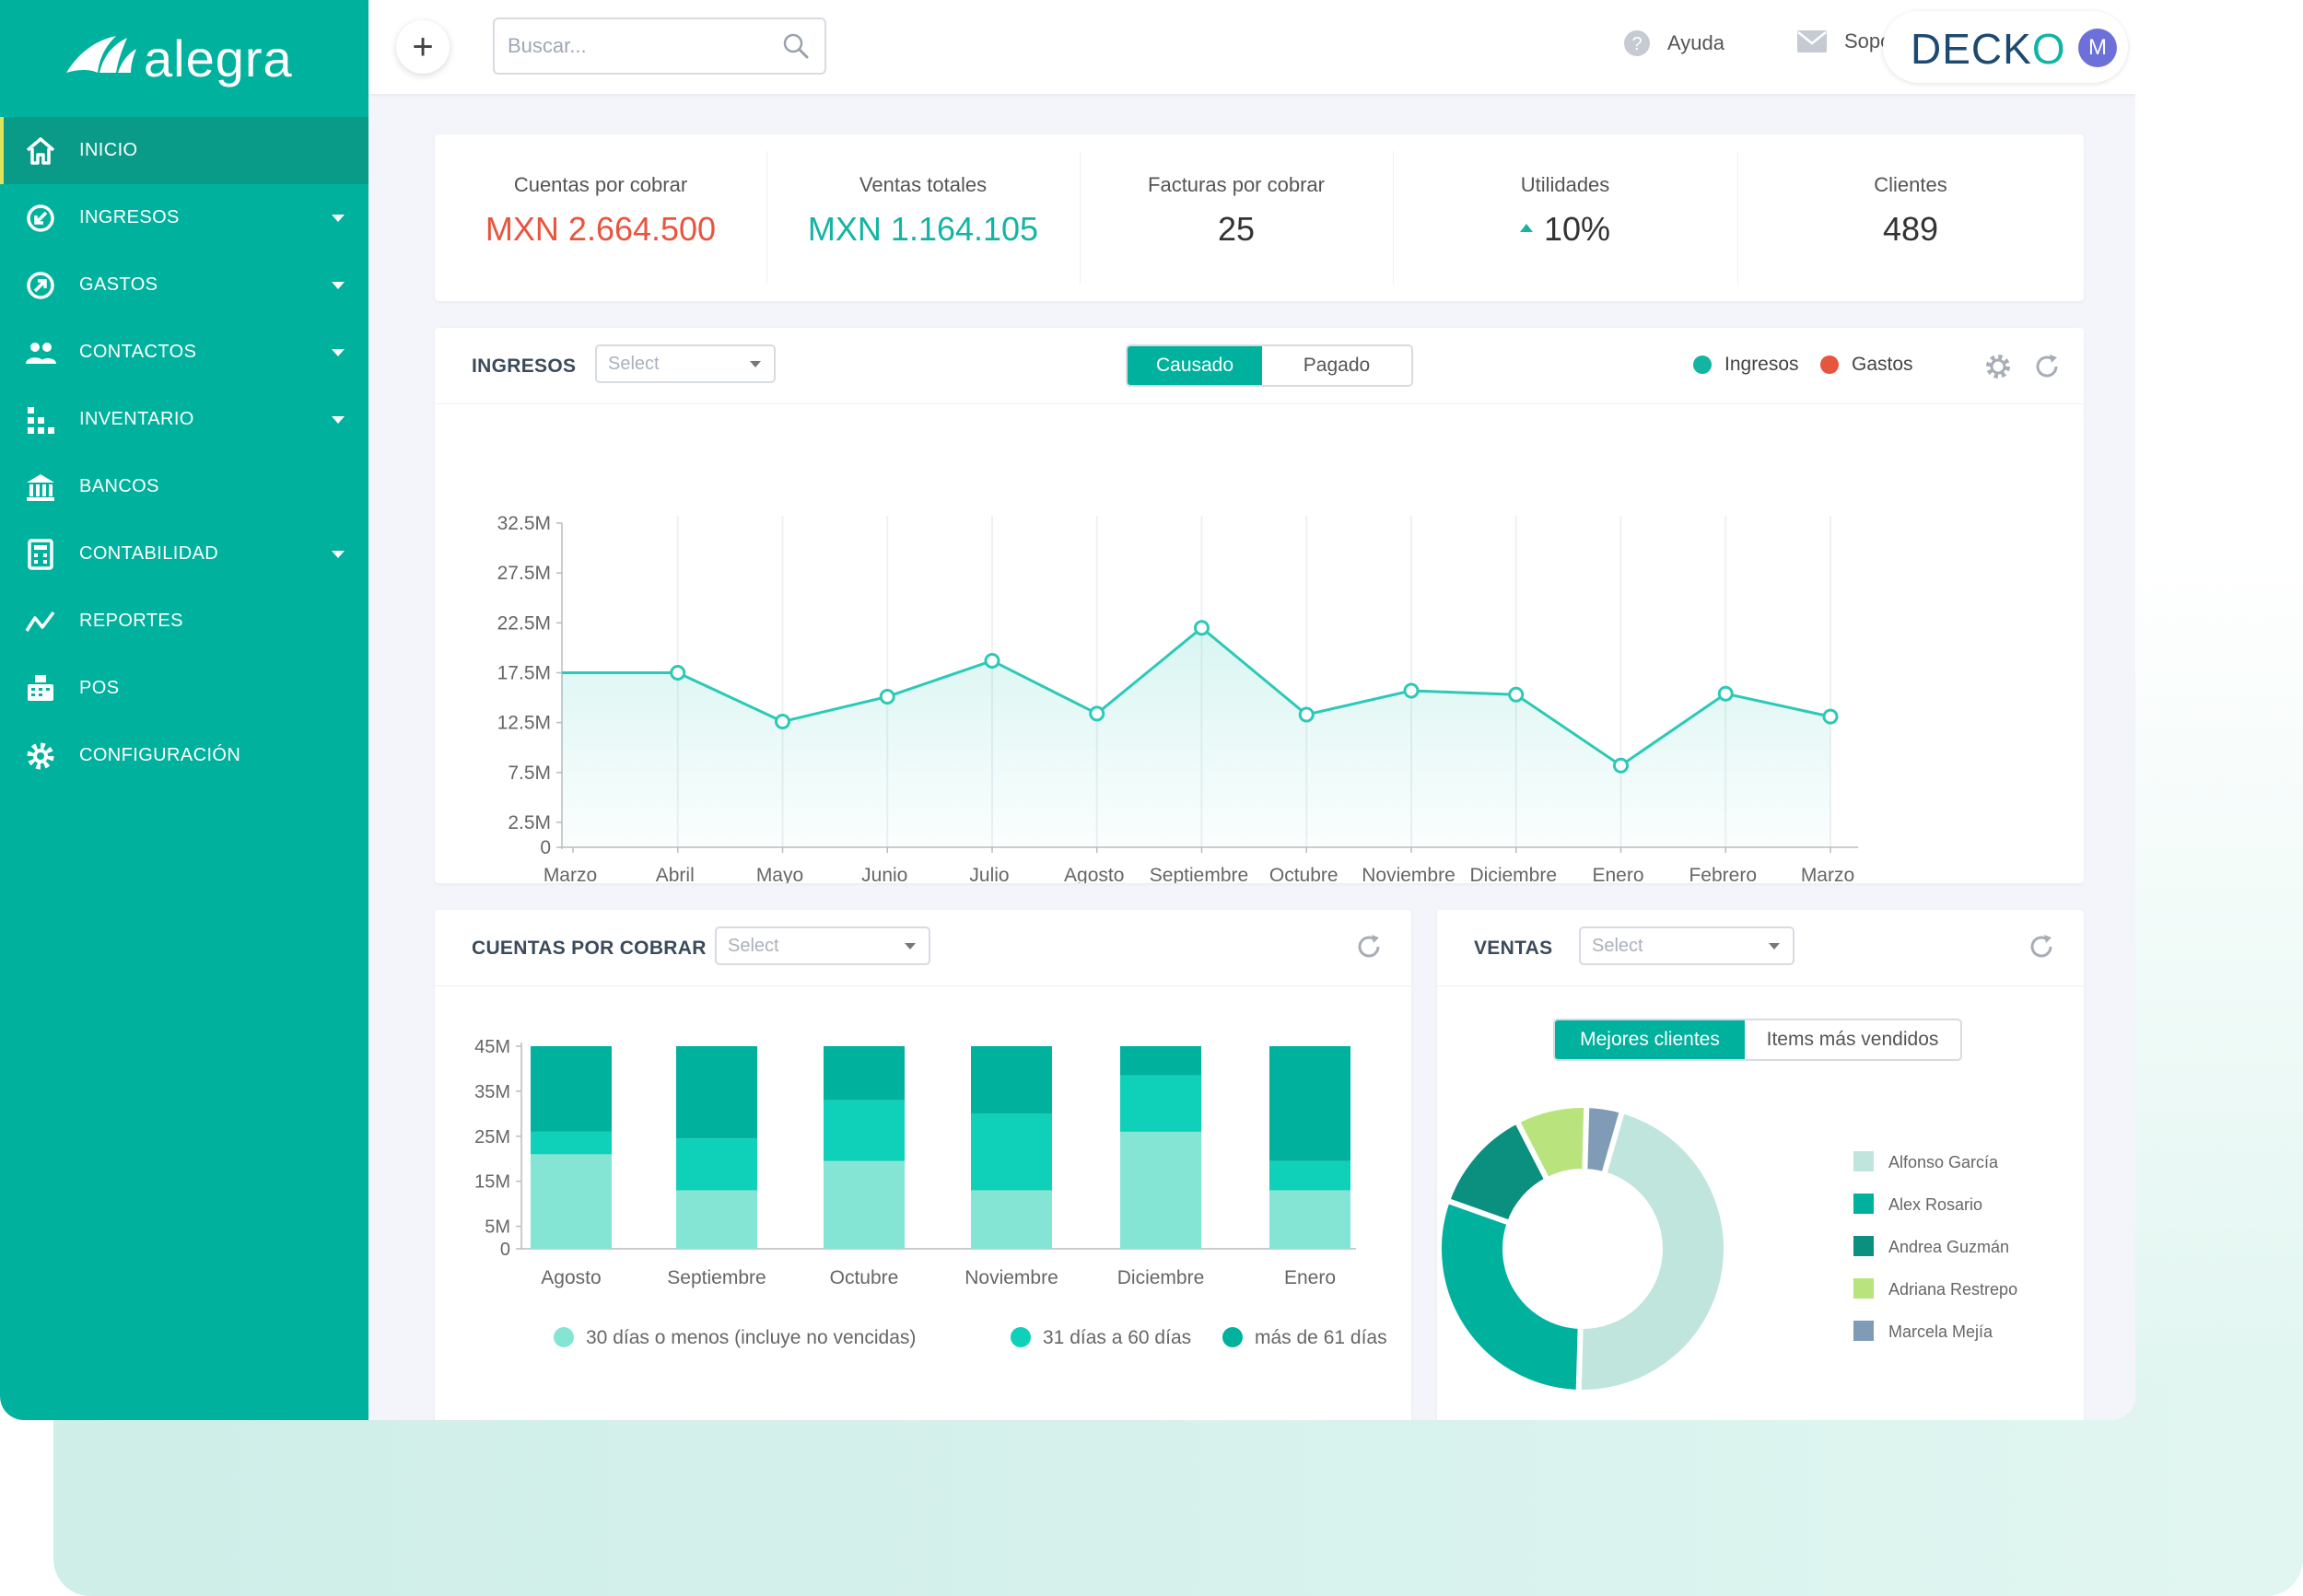 Image resolution: width=2303 pixels, height=1596 pixels. What do you see at coordinates (1762, 364) in the screenshot?
I see `legend-label-ingresos: Ingresos` at bounding box center [1762, 364].